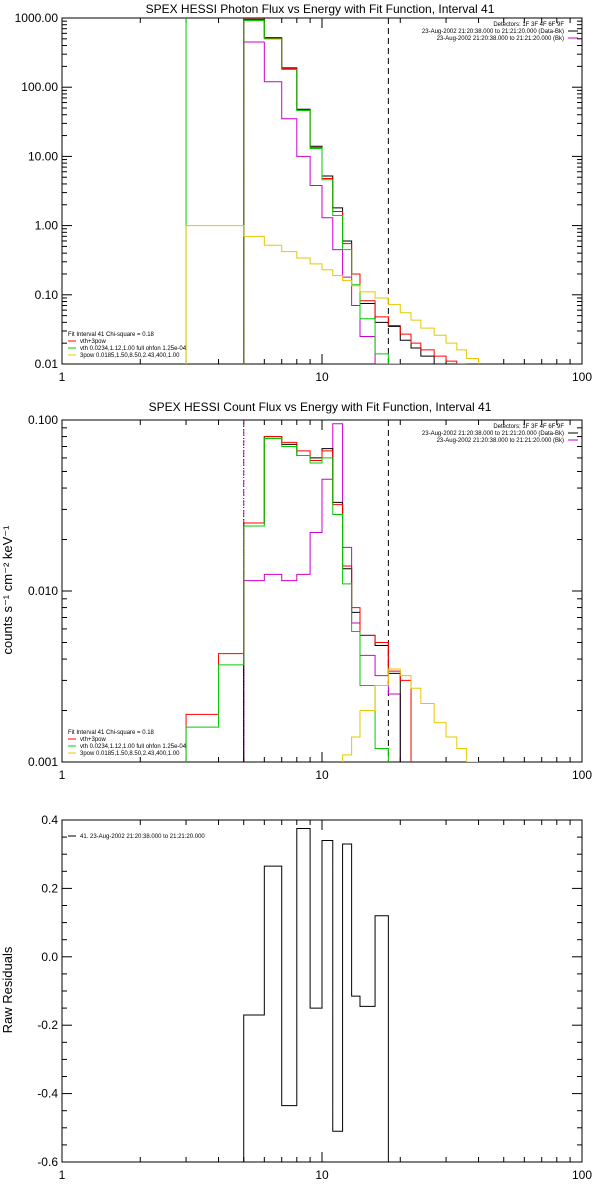  I want to click on y-tick-label: 1.00, so click(47, 226).